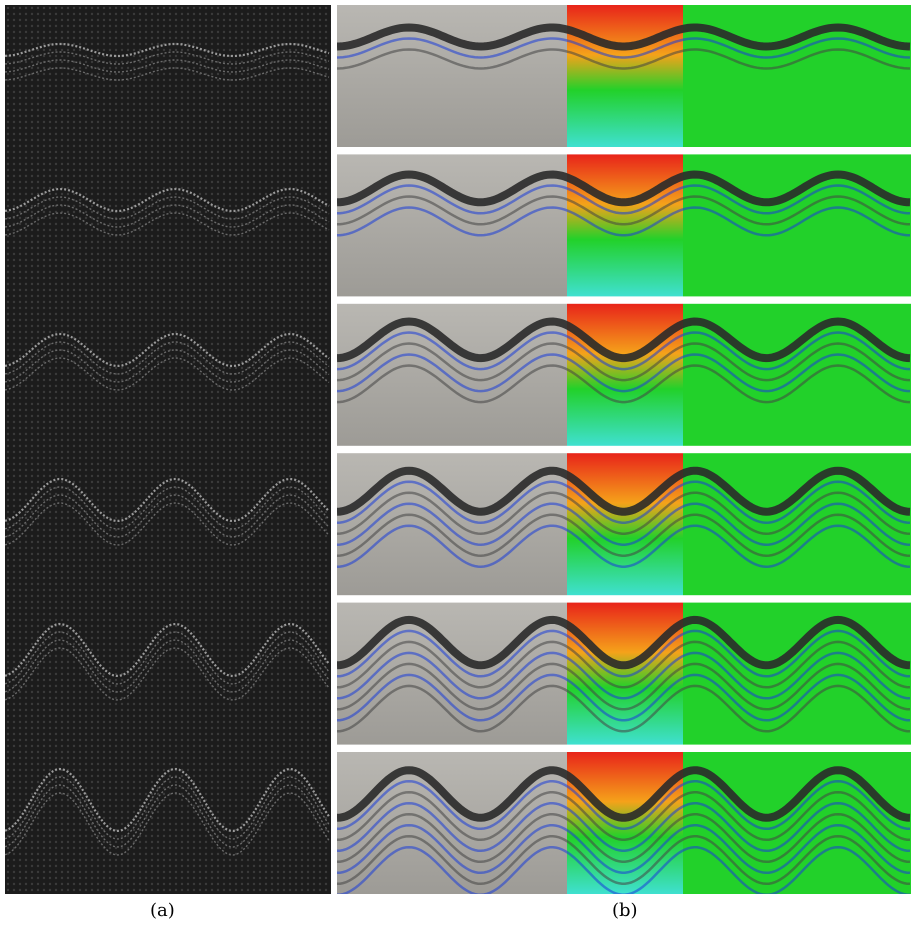 This screenshot has height=926, width=911. Describe the element at coordinates (162, 910) in the screenshot. I see `panel-a-label: (a)` at that location.